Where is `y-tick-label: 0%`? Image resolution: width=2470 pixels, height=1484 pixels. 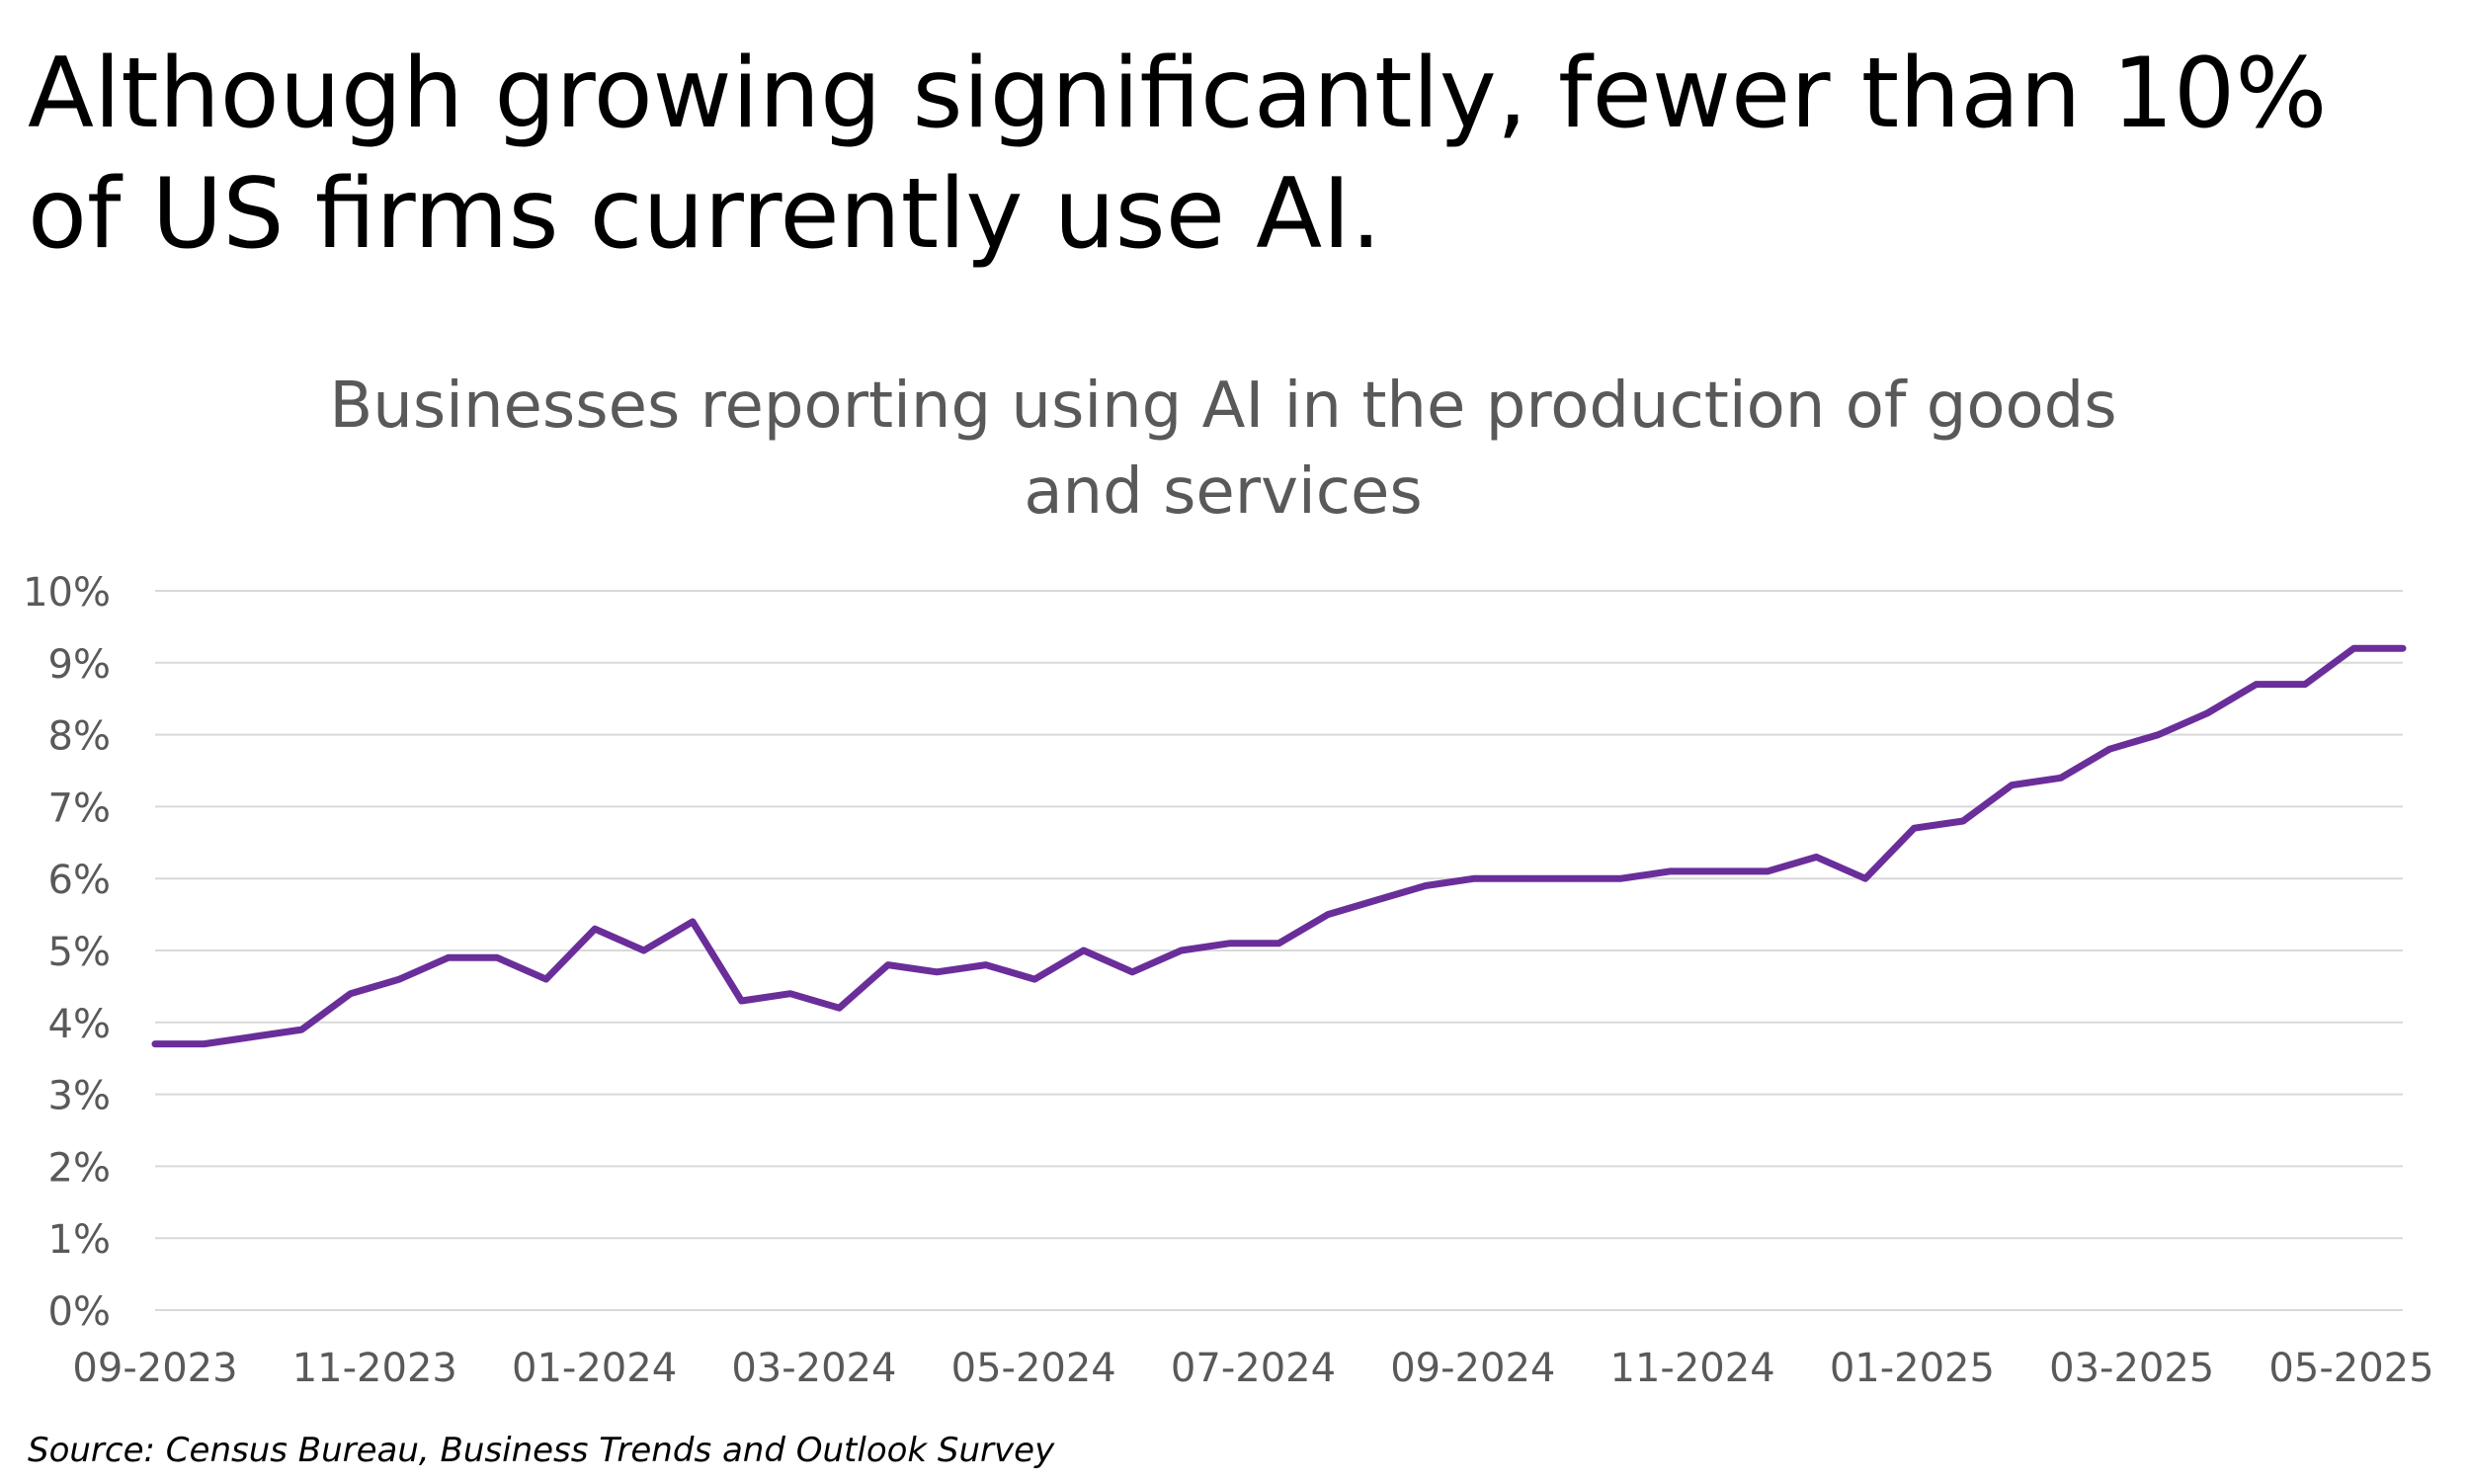
y-tick-label: 0% is located at coordinates (79, 1312).